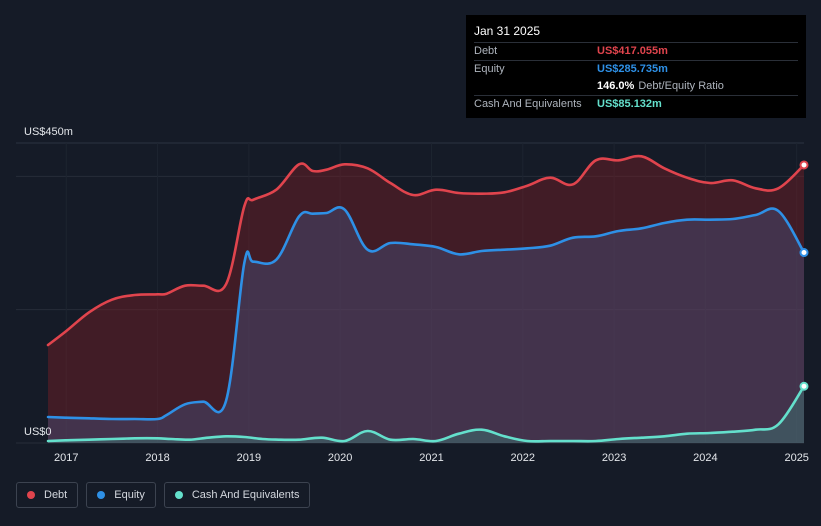  What do you see at coordinates (507, 31) in the screenshot?
I see `tooltip-date: Jan 31 2025` at bounding box center [507, 31].